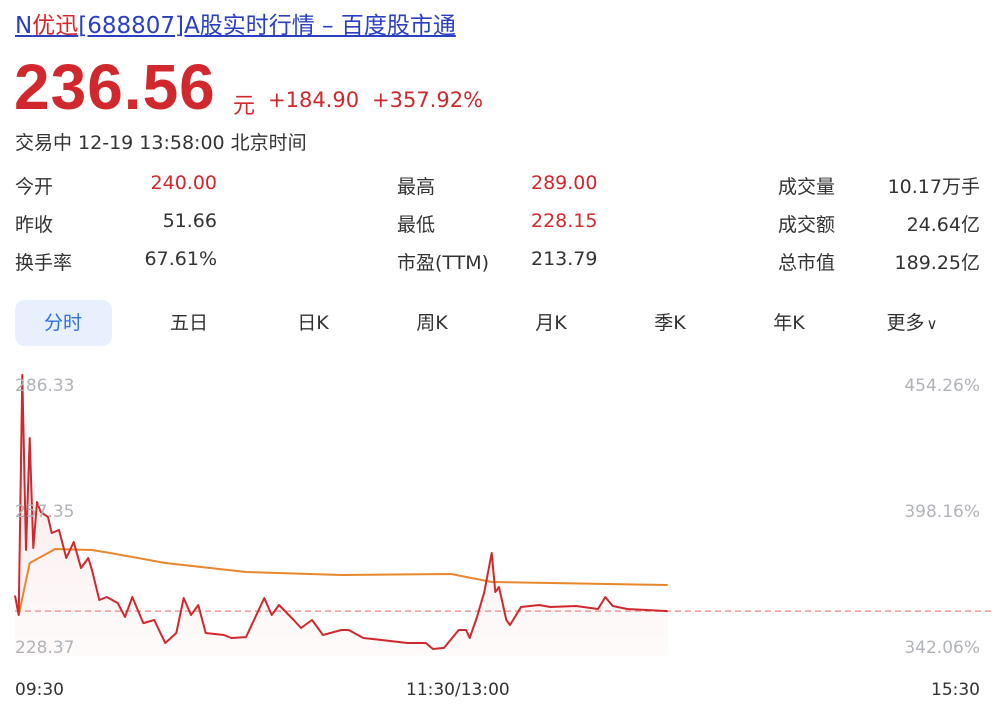  Describe the element at coordinates (807, 263) in the screenshot. I see `stat-label: 总市值` at that location.